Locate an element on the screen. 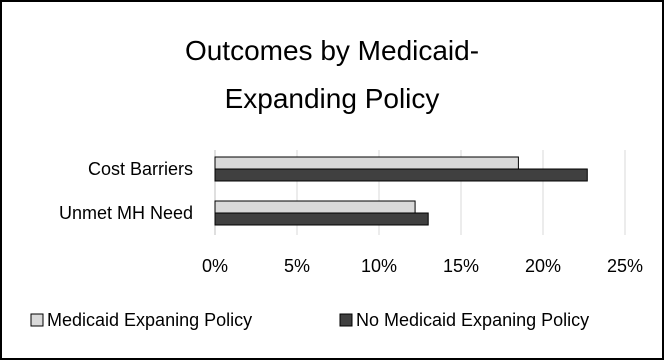 The height and width of the screenshot is (360, 664). x-tick-label: 20% is located at coordinates (543, 266).